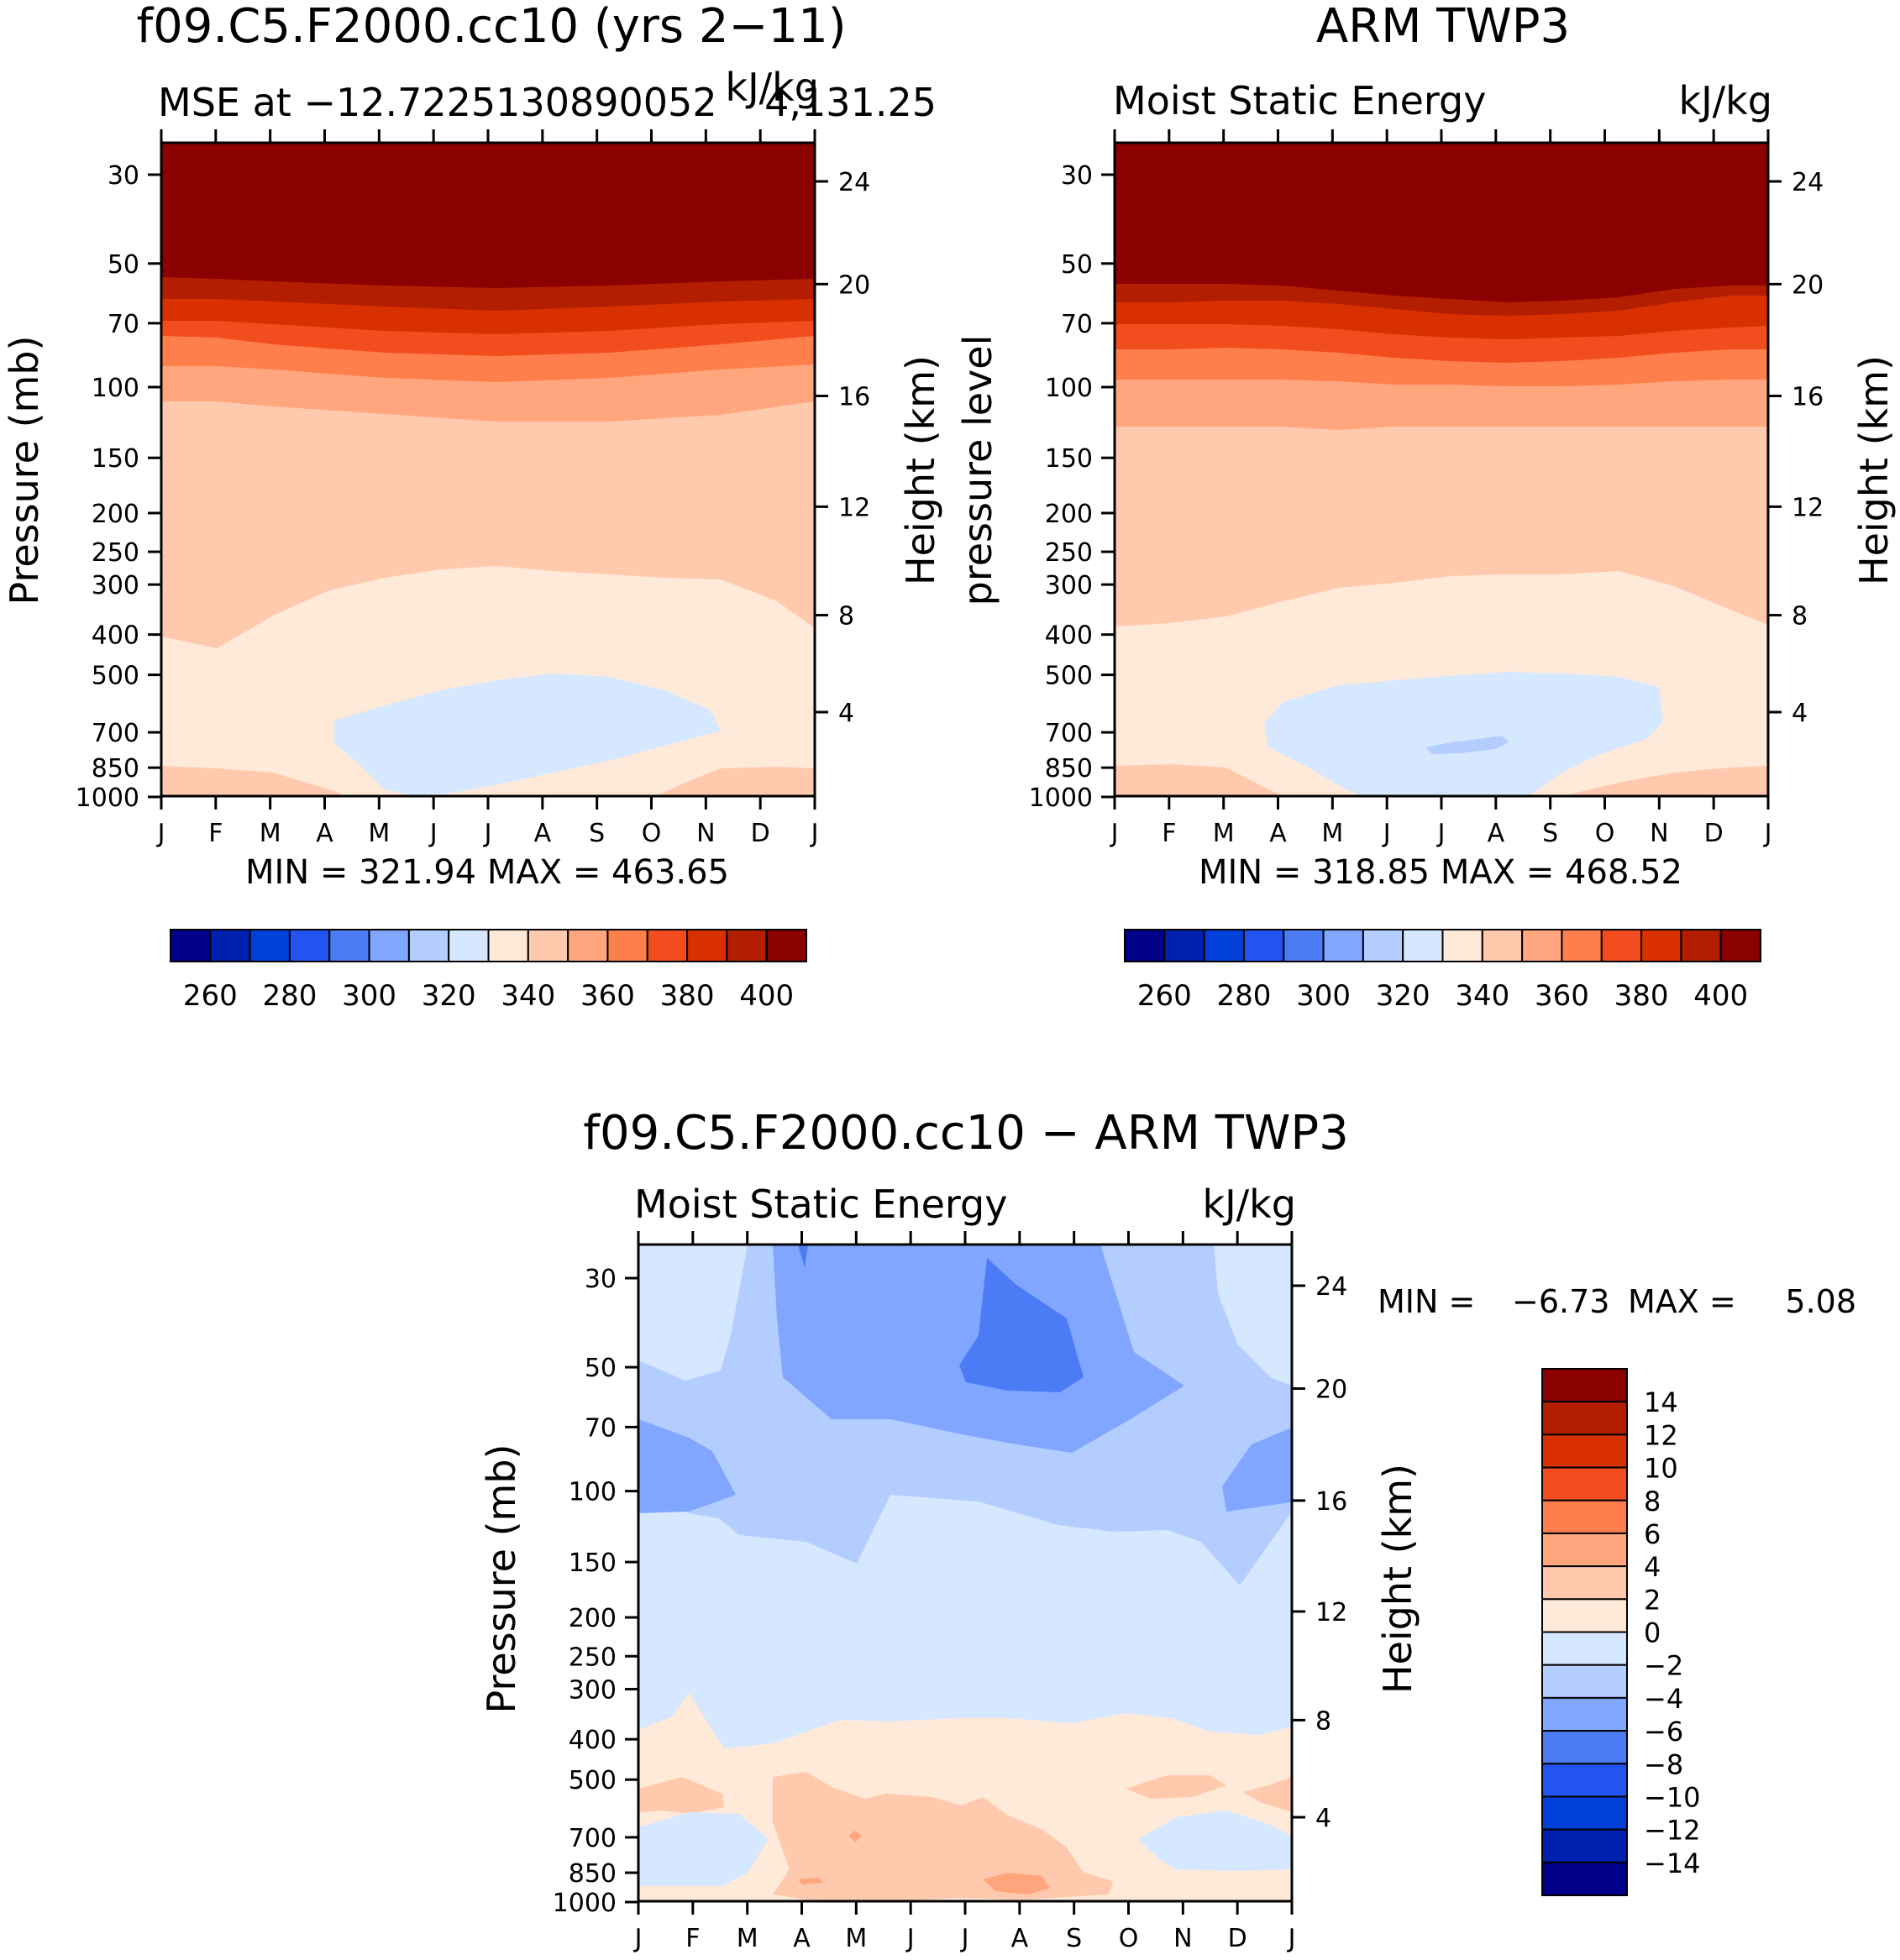  Describe the element at coordinates (115, 768) in the screenshot. I see `panel1-y-tick-label: 850` at that location.